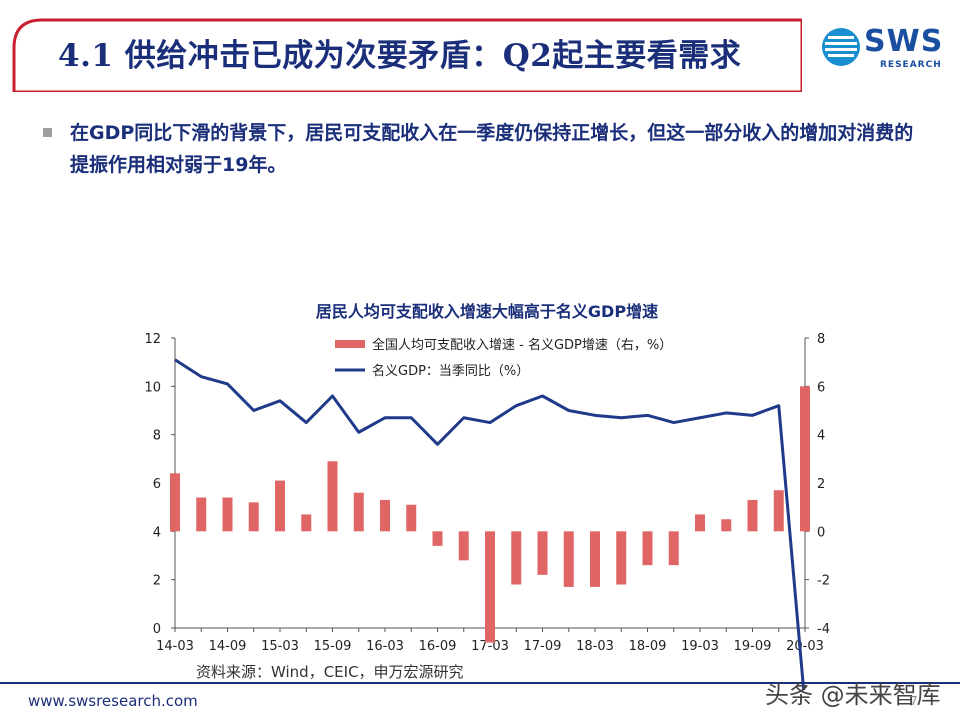  Describe the element at coordinates (157, 629) in the screenshot. I see `y-left-tick-label: 0` at that location.